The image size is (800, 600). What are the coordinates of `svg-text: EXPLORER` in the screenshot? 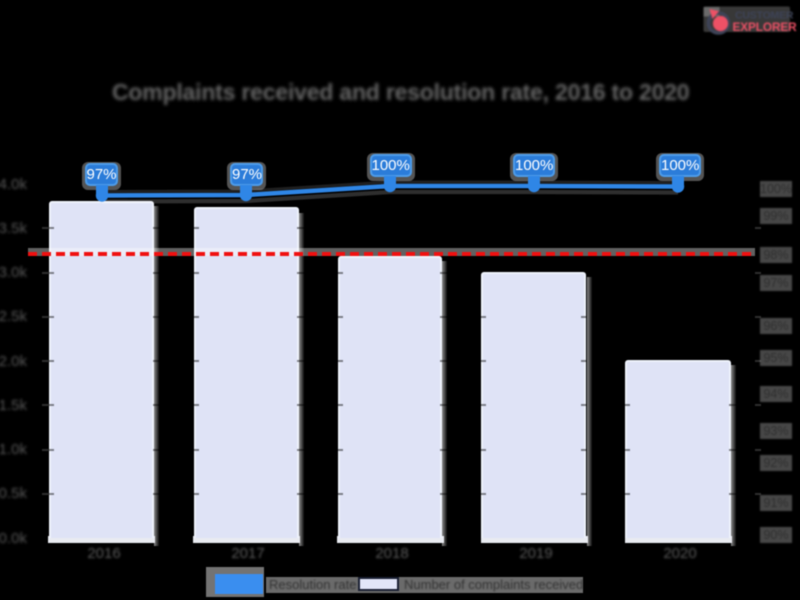 It's located at (765, 27).